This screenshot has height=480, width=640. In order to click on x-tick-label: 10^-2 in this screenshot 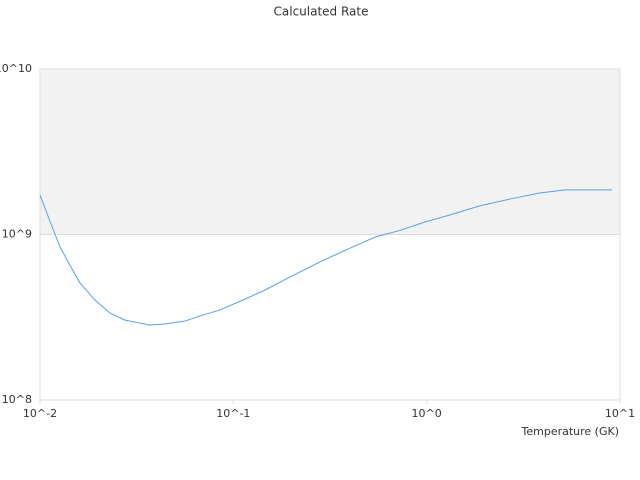, I will do `click(40, 413)`.